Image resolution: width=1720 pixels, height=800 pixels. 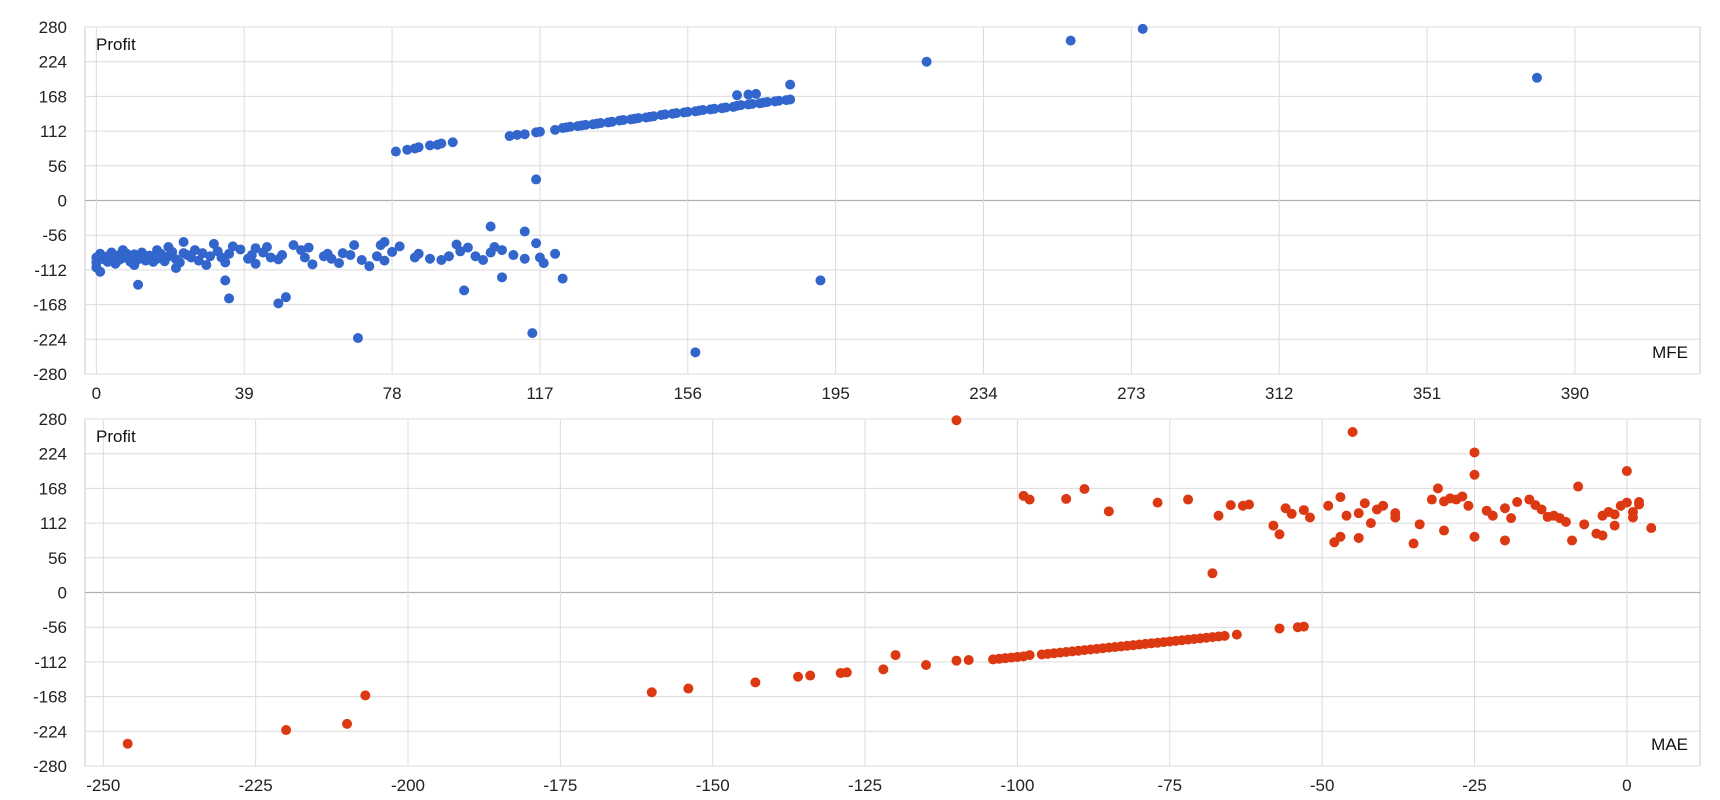 What do you see at coordinates (50, 731) in the screenshot?
I see `mae-y-tick-label: -224` at bounding box center [50, 731].